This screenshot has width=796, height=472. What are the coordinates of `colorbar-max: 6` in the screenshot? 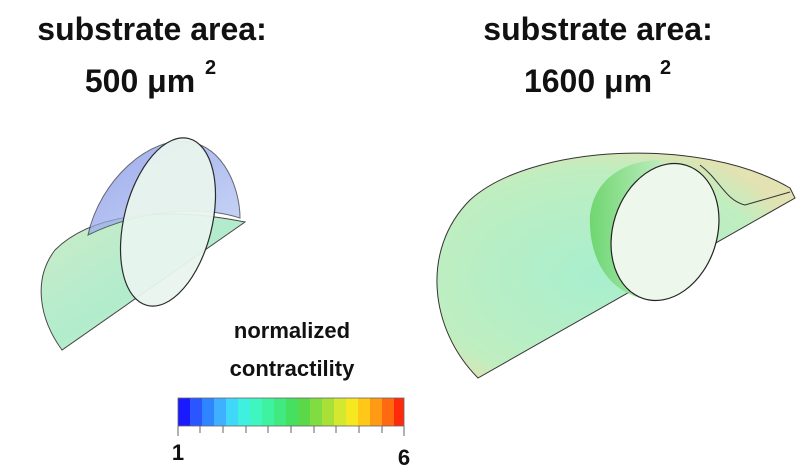 It's located at (404, 457).